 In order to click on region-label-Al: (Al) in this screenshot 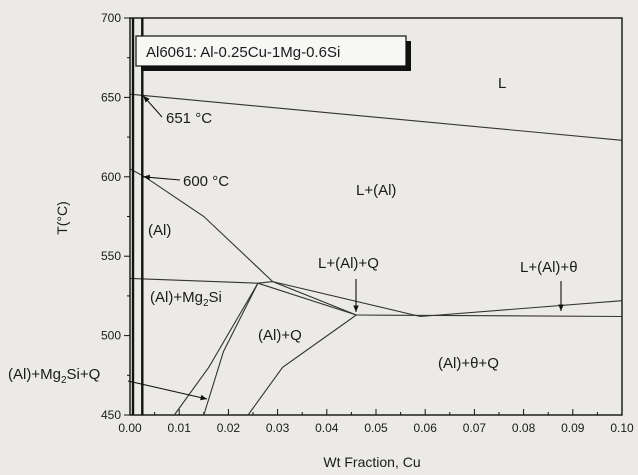, I will do `click(159, 230)`.